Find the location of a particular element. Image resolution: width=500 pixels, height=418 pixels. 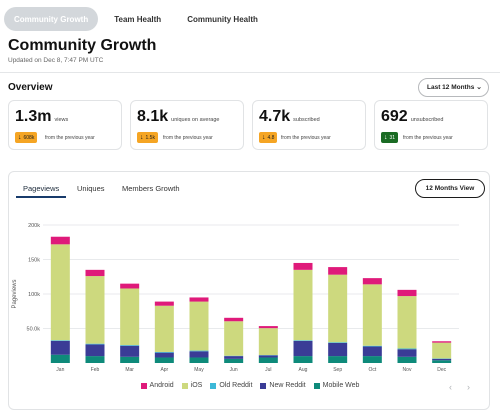

stat-unit: views is located at coordinates (61, 120).